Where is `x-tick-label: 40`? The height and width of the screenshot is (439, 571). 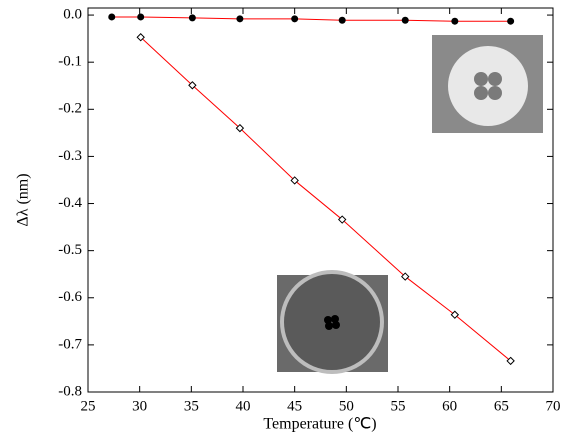
x-tick-label: 40 is located at coordinates (243, 406).